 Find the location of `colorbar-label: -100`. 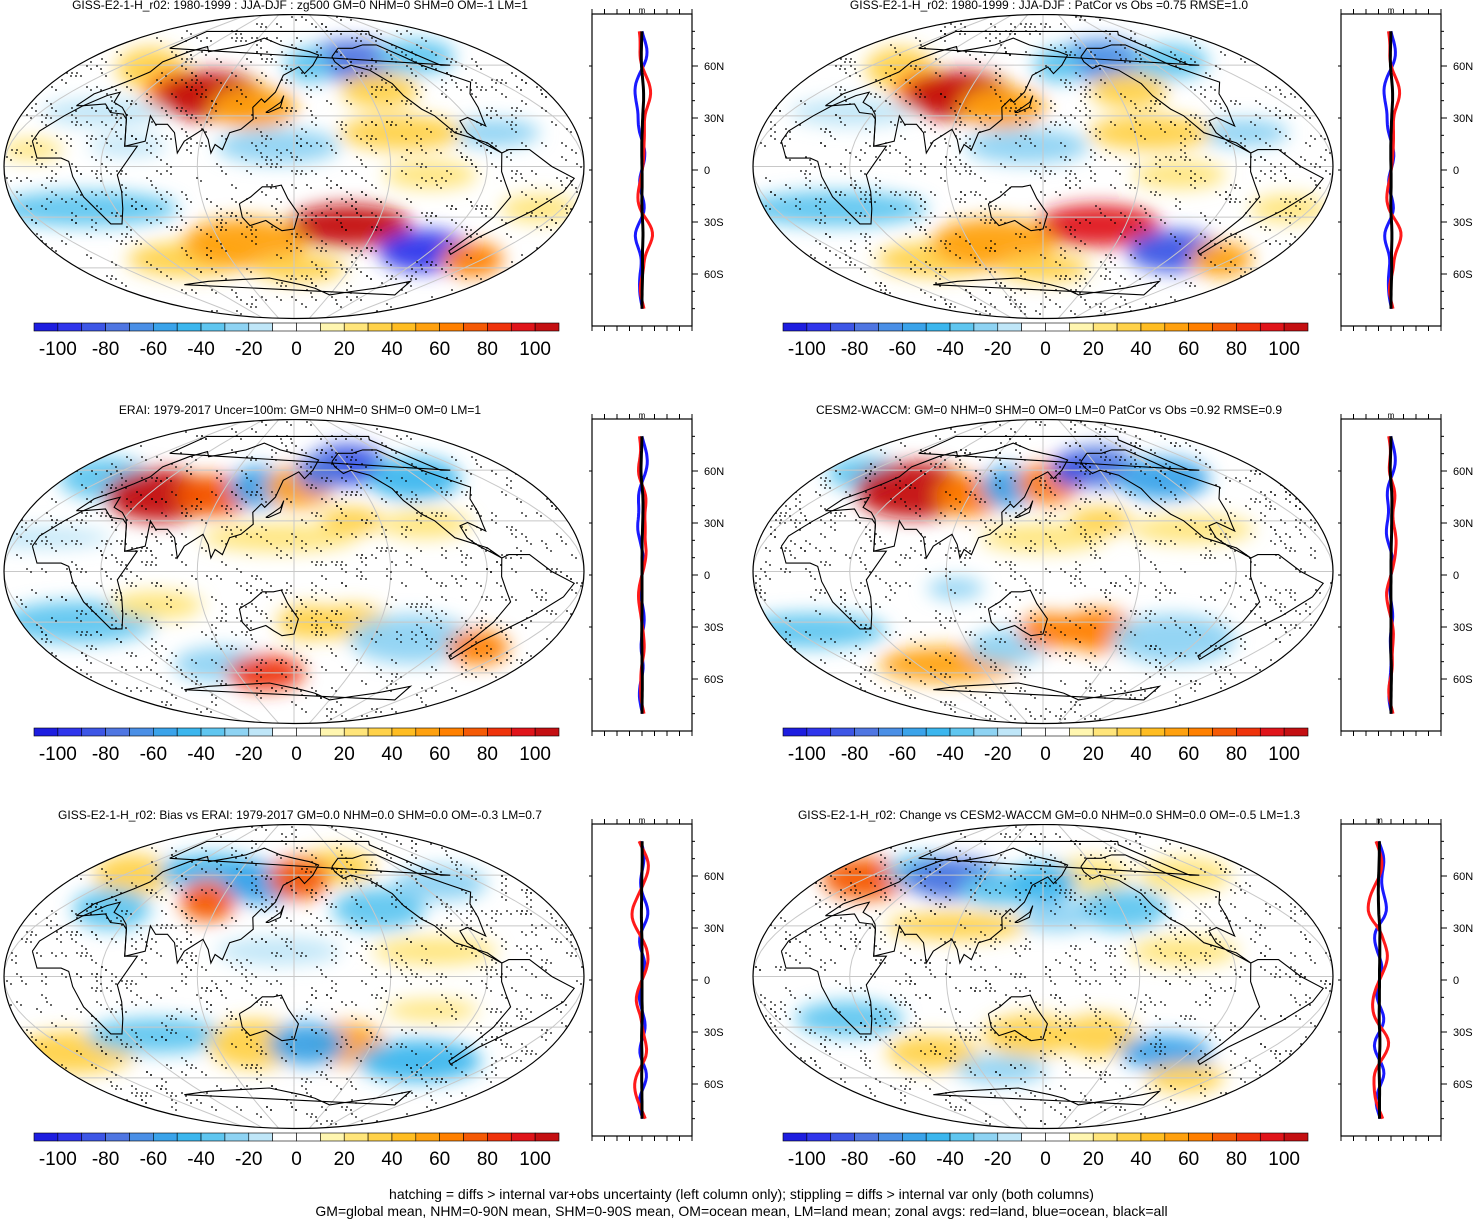

colorbar-label: -100 is located at coordinates (58, 1159).